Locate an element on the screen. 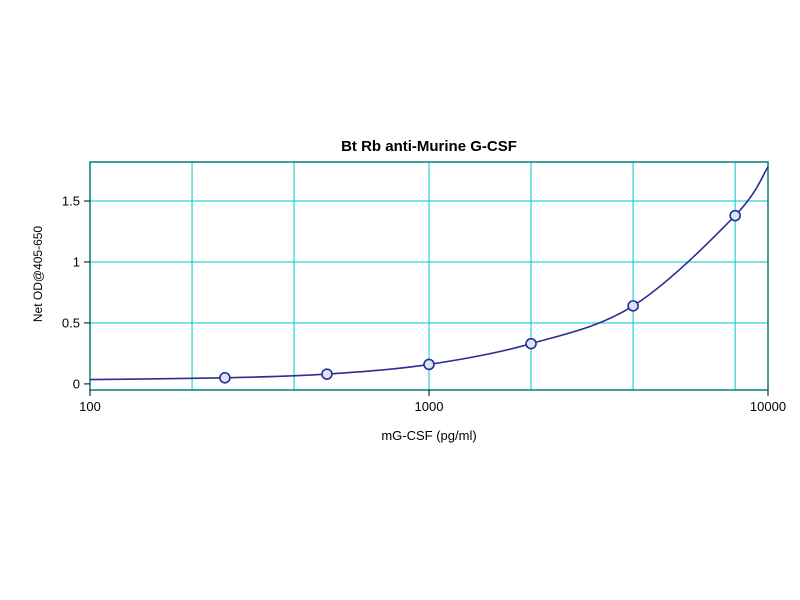  y-tick-label: 0.5 is located at coordinates (71, 322).